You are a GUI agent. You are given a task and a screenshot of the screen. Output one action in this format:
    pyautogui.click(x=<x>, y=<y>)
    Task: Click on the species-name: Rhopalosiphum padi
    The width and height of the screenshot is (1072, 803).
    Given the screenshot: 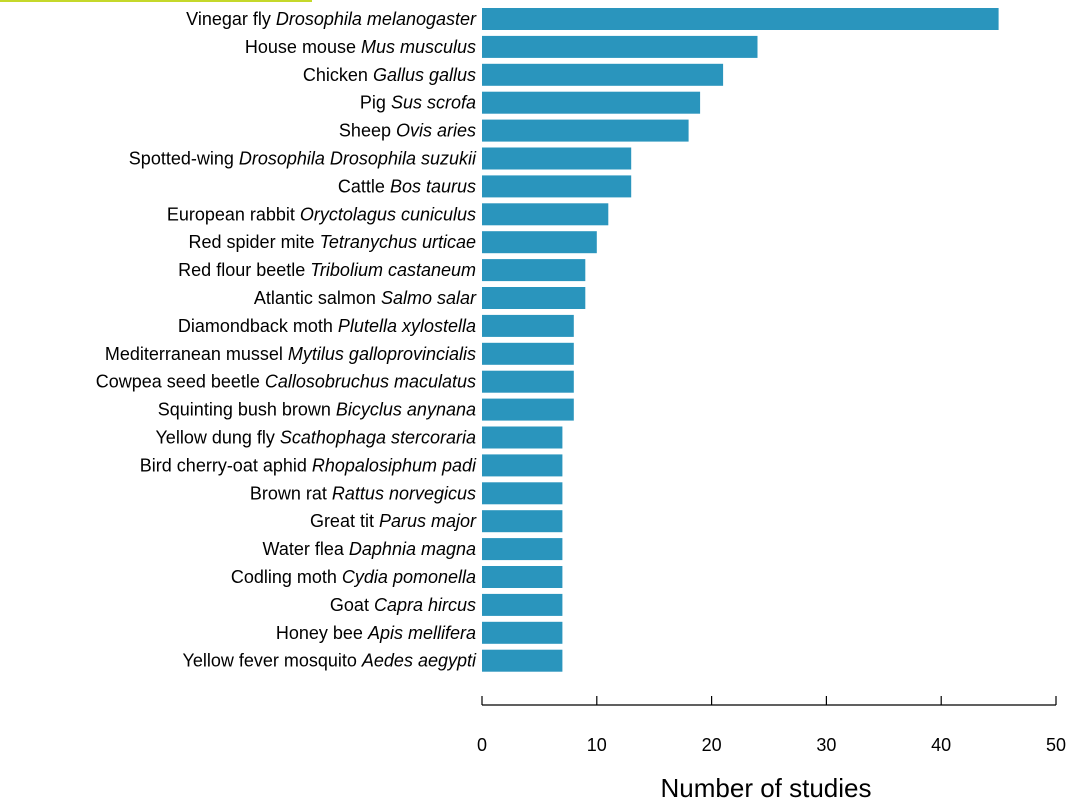 What is the action you would take?
    pyautogui.click(x=394, y=465)
    